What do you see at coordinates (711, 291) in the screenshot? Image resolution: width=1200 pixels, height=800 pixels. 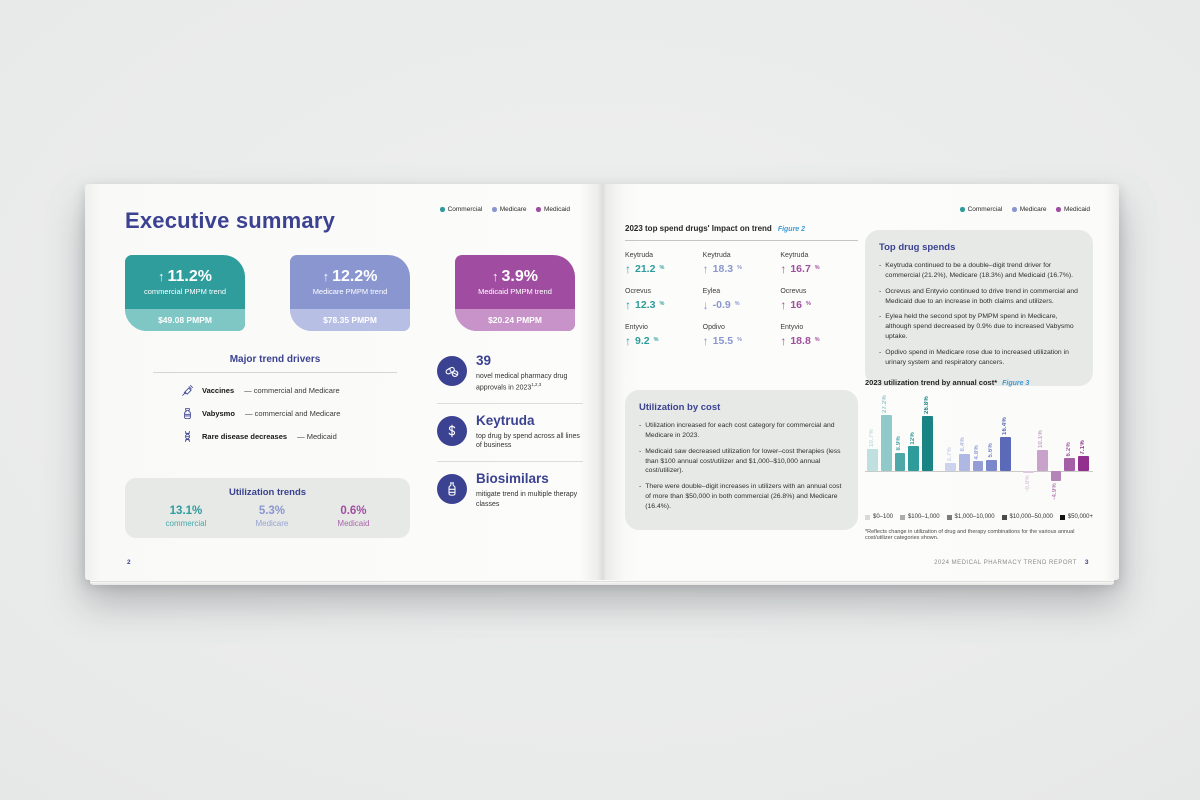 I see `drug-name: Eylea` at bounding box center [711, 291].